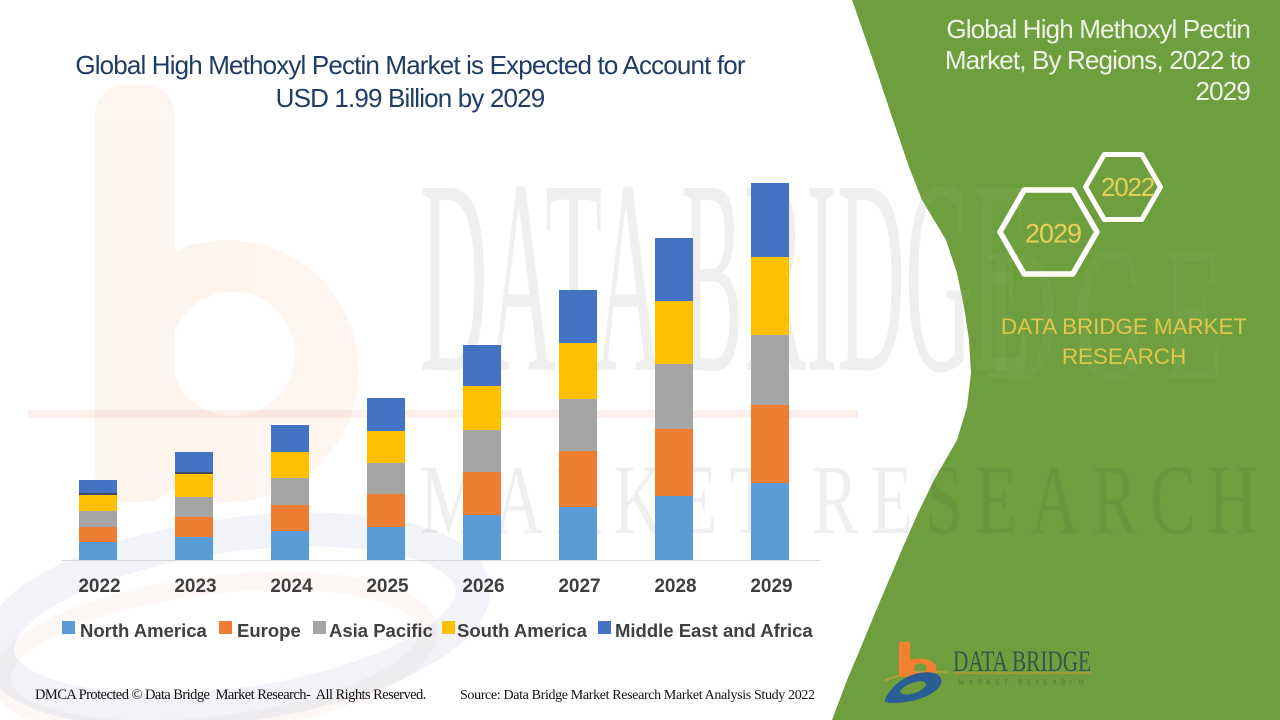 The width and height of the screenshot is (1280, 720). I want to click on svg-text: 2022, so click(1128, 187).